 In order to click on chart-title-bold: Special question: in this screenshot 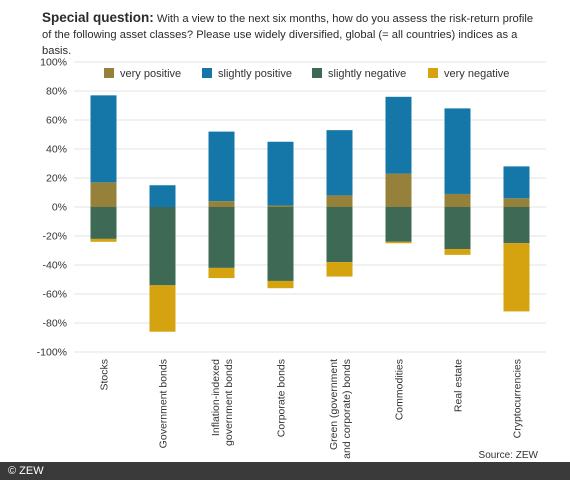, I will do `click(98, 17)`.